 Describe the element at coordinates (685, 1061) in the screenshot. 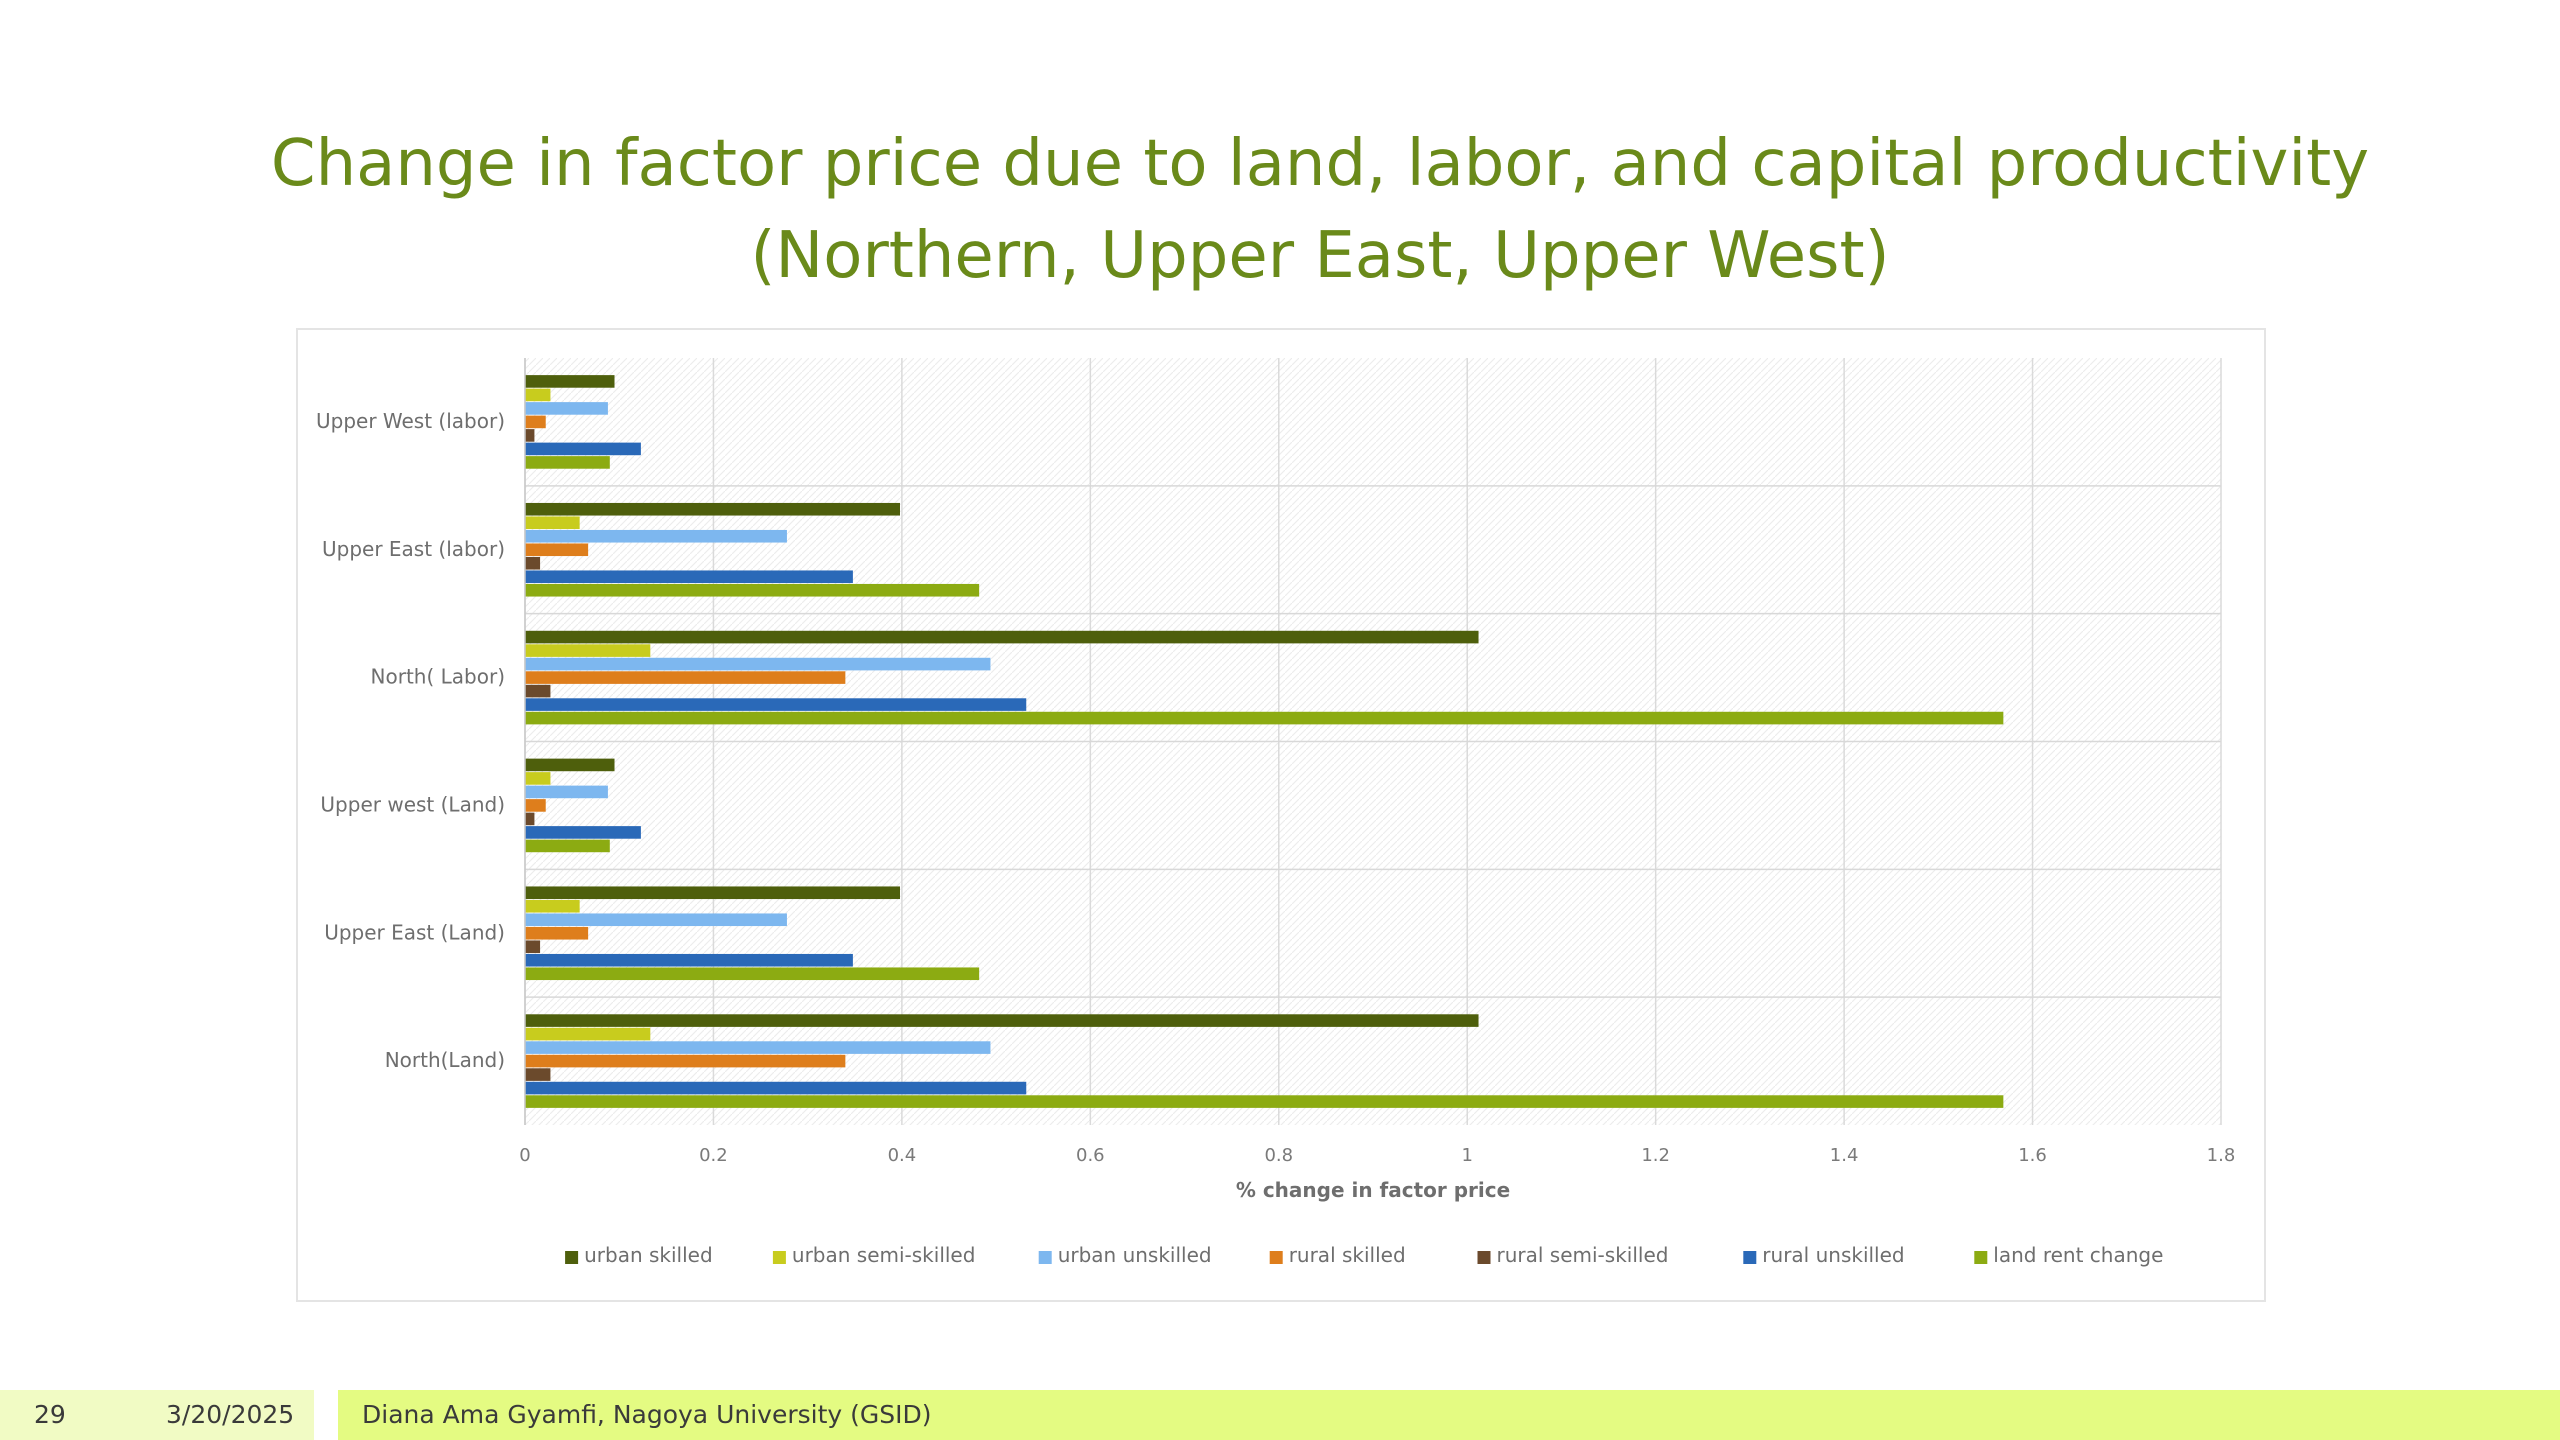

I see `bar-rural-skilled-north-land` at that location.